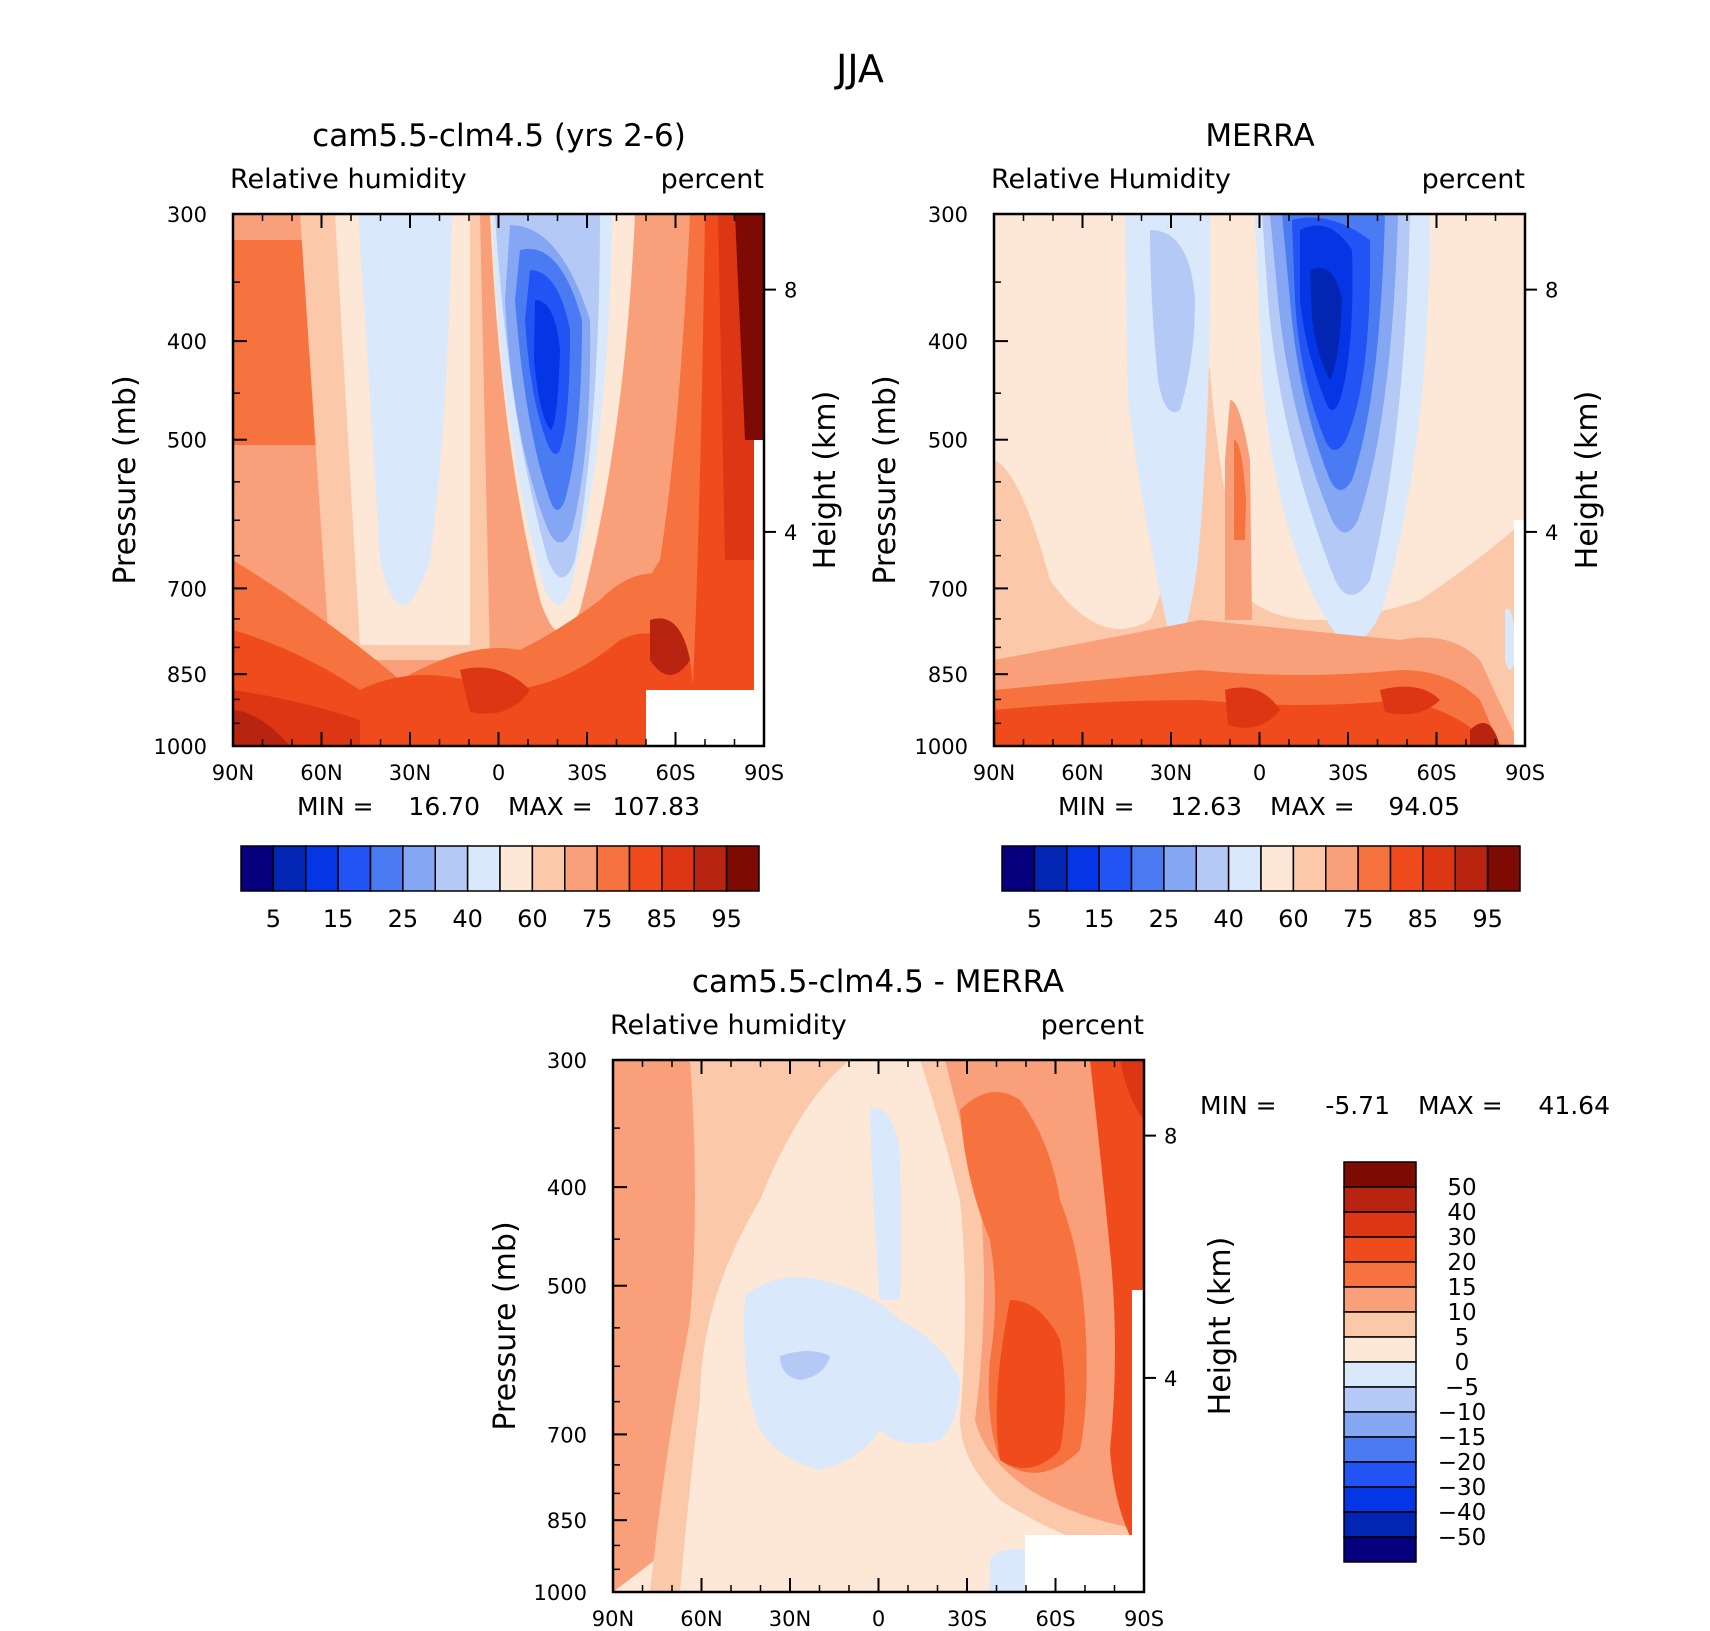 The height and width of the screenshot is (1631, 1710). What do you see at coordinates (1259, 773) in the screenshot?
I see `x-tick-label: 0` at bounding box center [1259, 773].